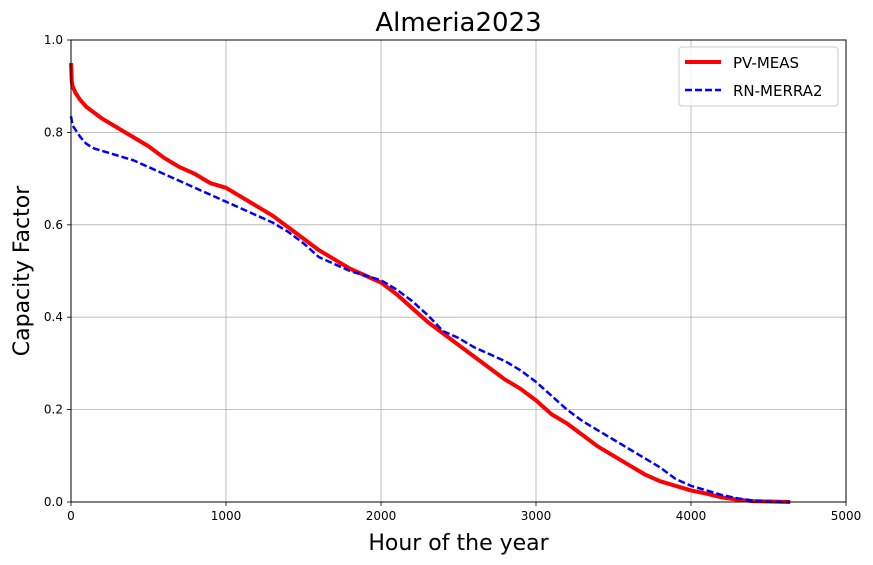 Image resolution: width=873 pixels, height=565 pixels. I want to click on x-tick-label: 1000, so click(226, 516).